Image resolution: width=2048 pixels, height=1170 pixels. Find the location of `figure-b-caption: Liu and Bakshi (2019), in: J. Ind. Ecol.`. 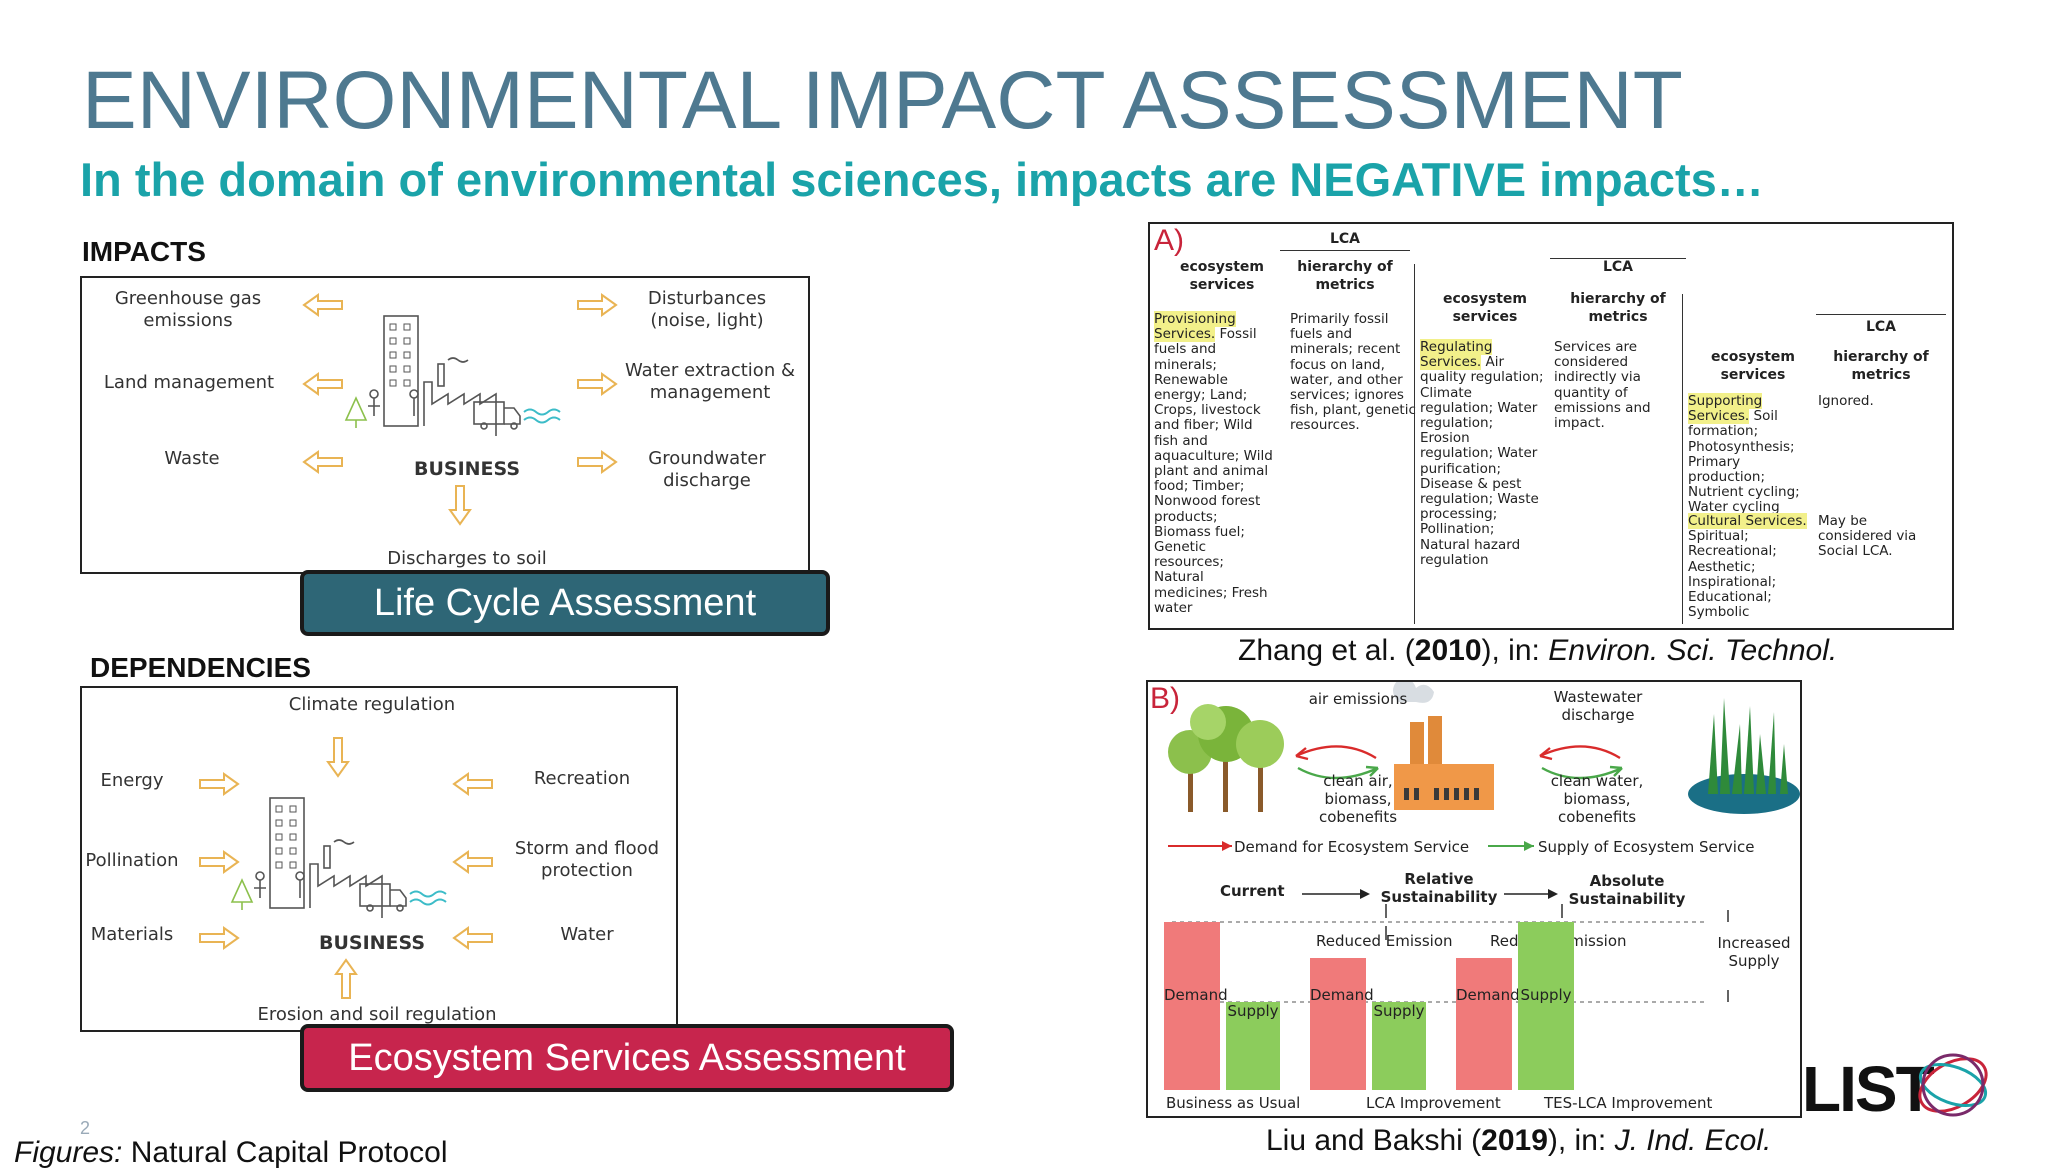

figure-b-caption: Liu and Bakshi (2019), in: J. Ind. Ecol. is located at coordinates (1519, 1140).